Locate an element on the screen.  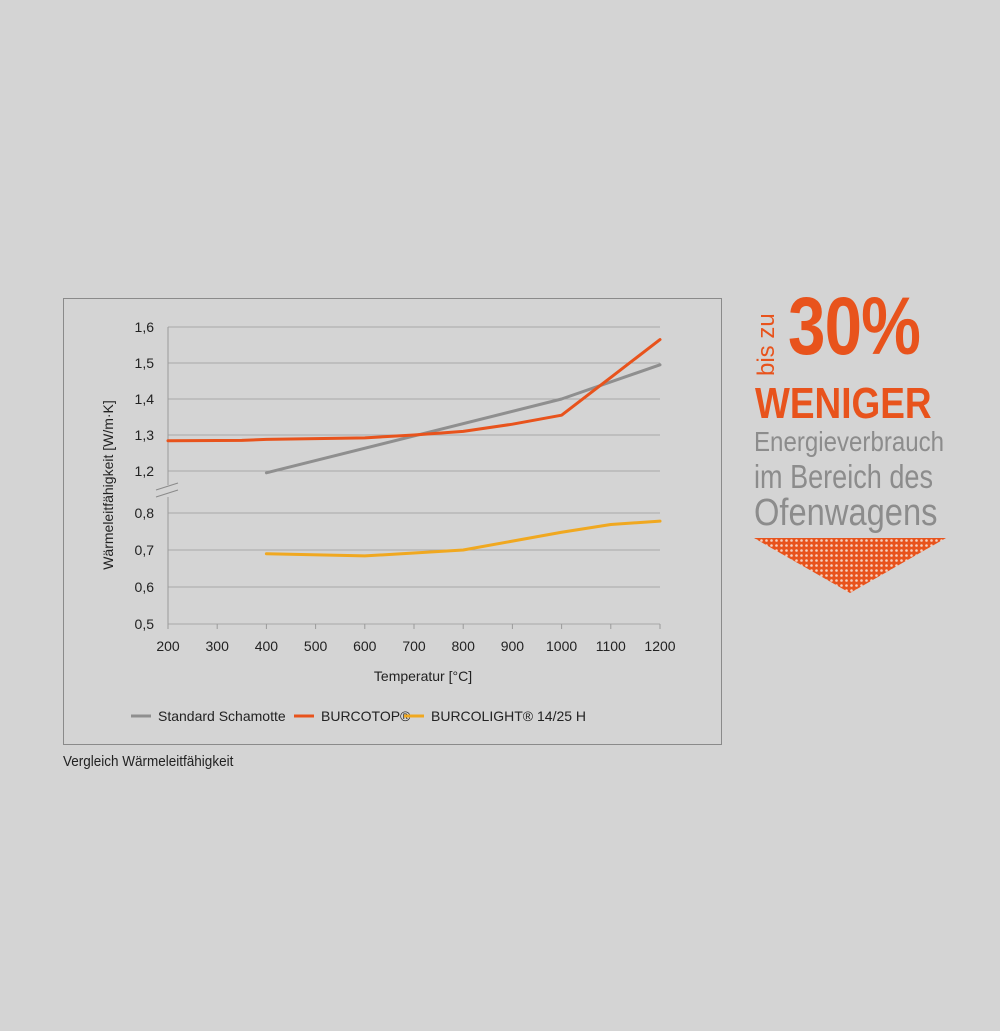
promo-line-1: Energieverbrauch is located at coordinates (849, 441).